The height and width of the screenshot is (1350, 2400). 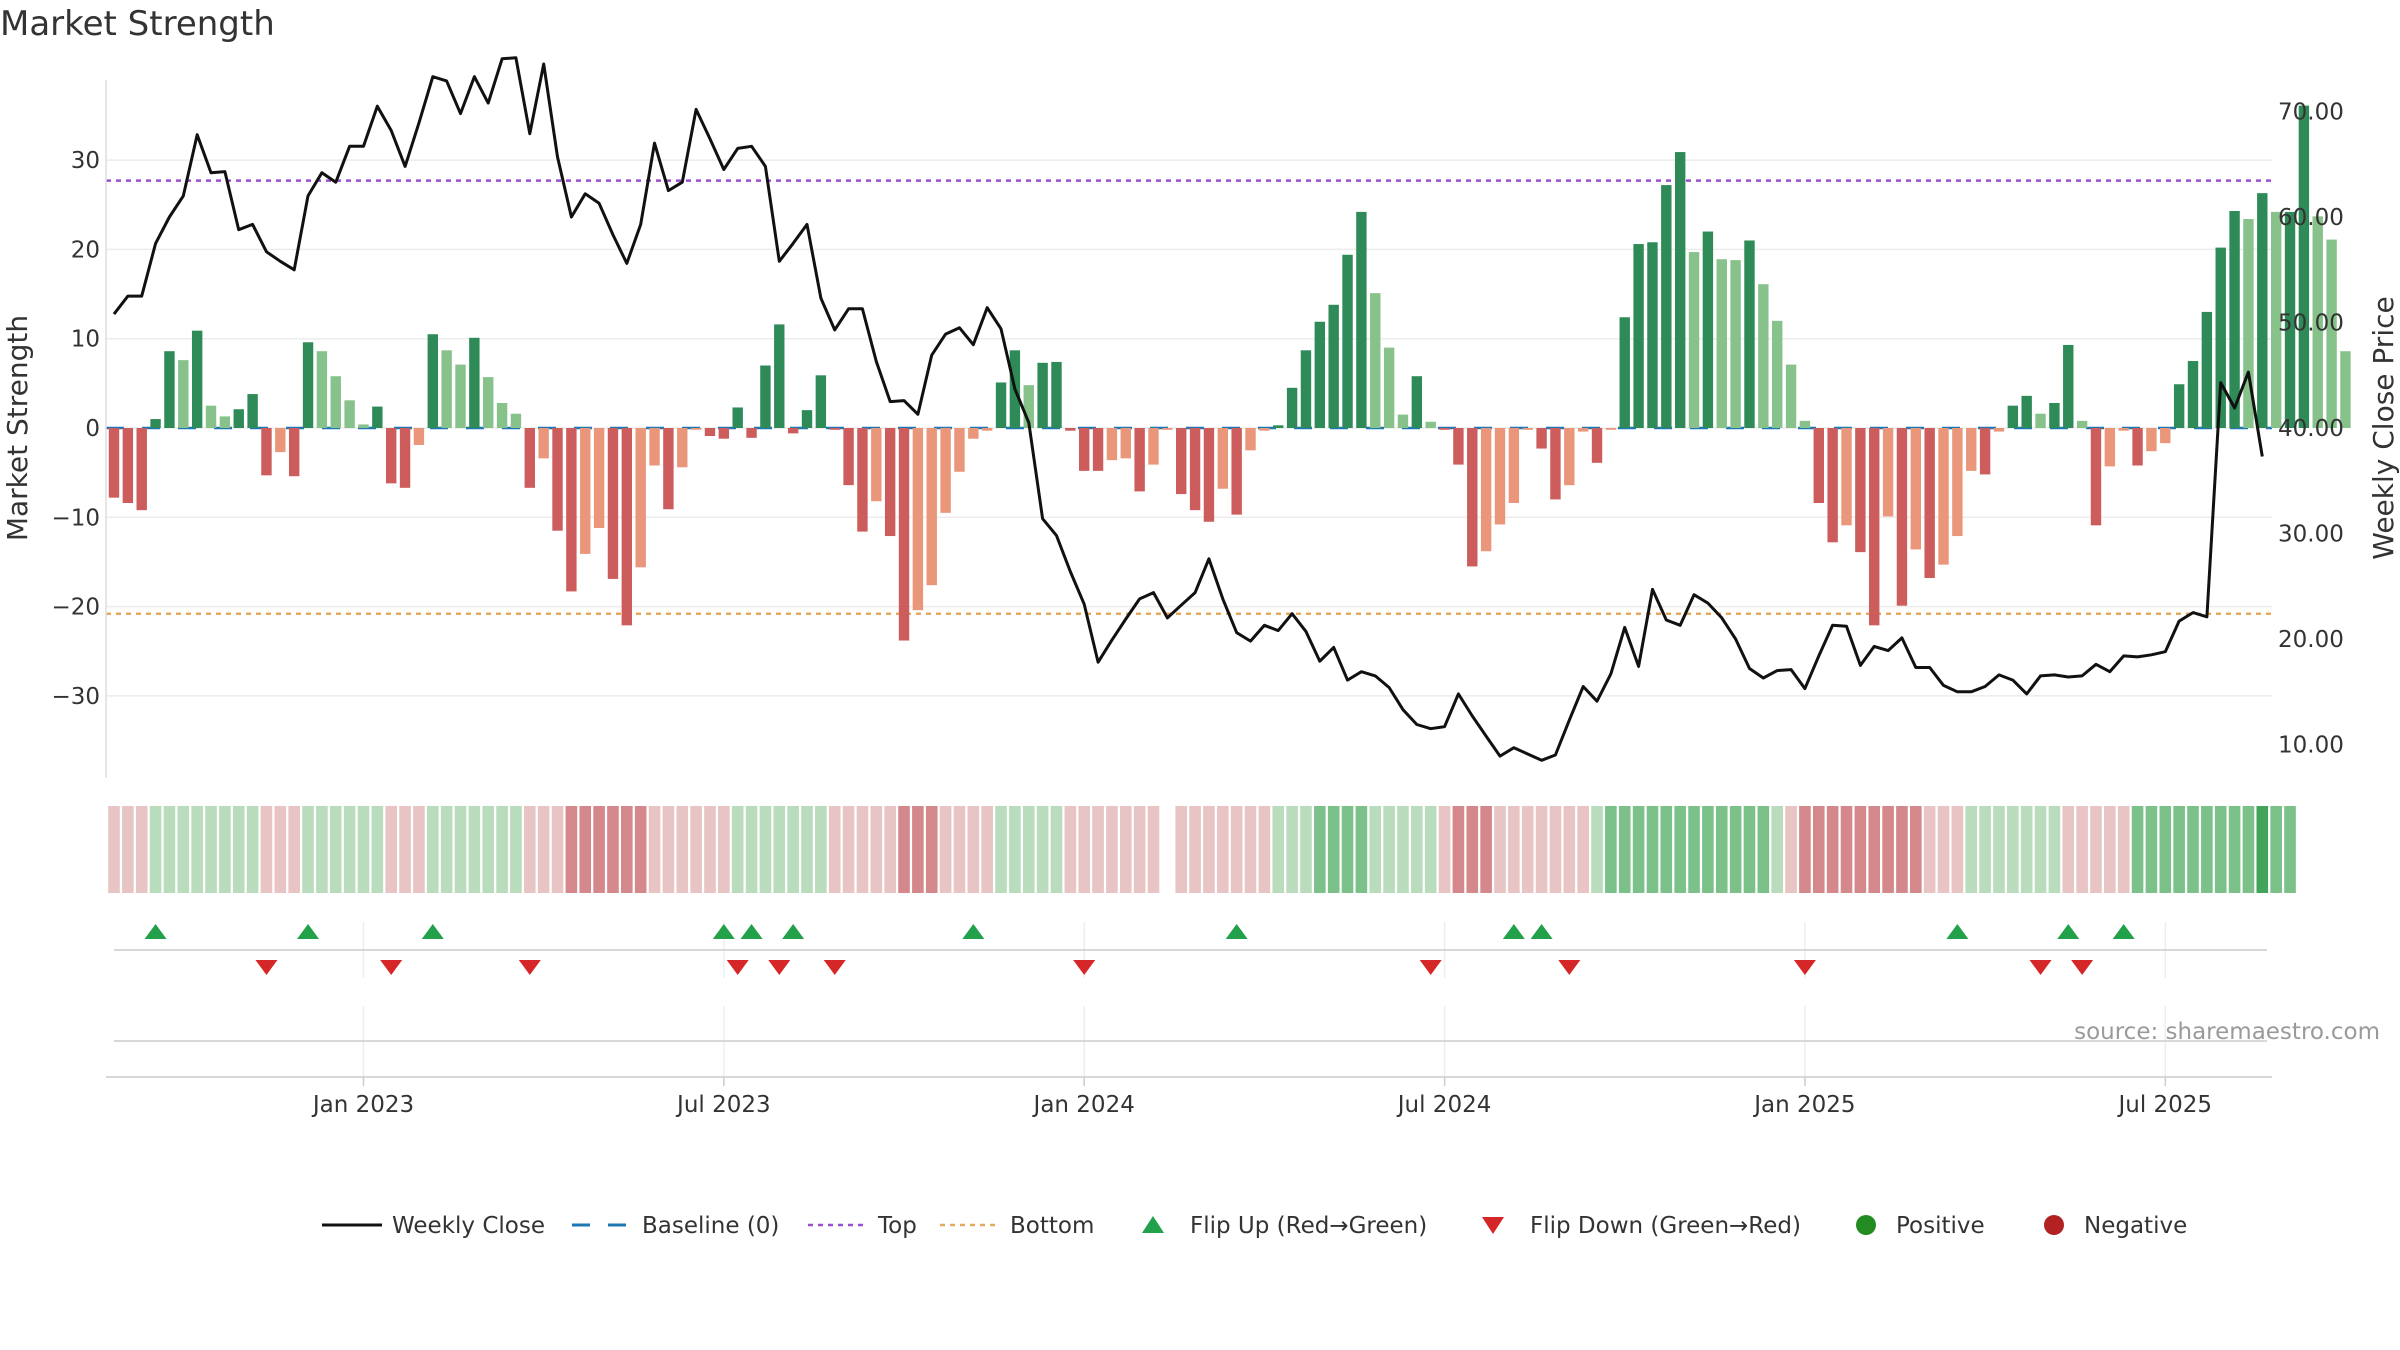 What do you see at coordinates (2311, 113) in the screenshot?
I see `y-right-tick-label: 70.00` at bounding box center [2311, 113].